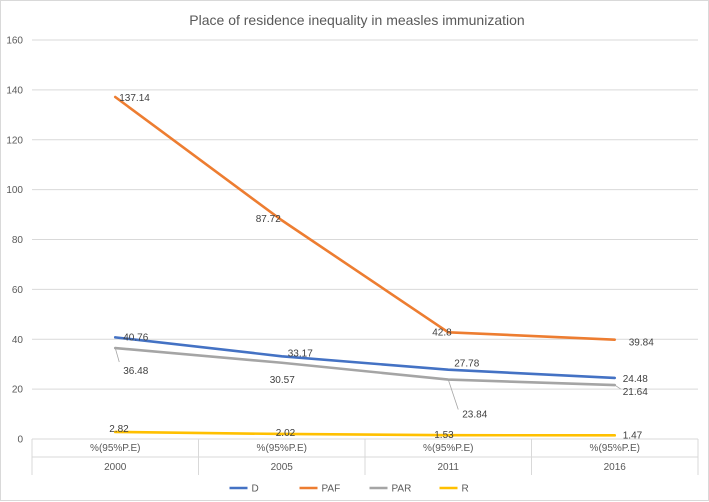 This screenshot has height=502, width=709. What do you see at coordinates (465, 489) in the screenshot?
I see `legend-label-r: R` at bounding box center [465, 489].